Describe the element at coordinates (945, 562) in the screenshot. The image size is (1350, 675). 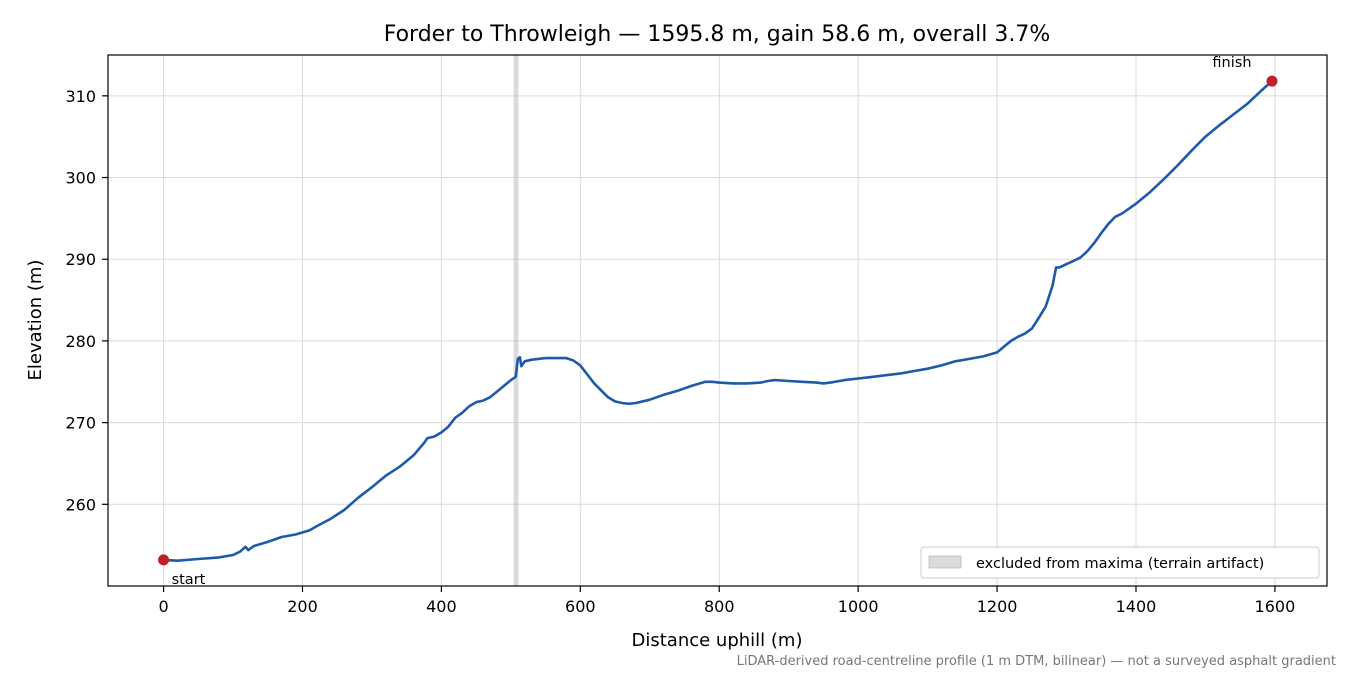
I see `legend-swatch` at that location.